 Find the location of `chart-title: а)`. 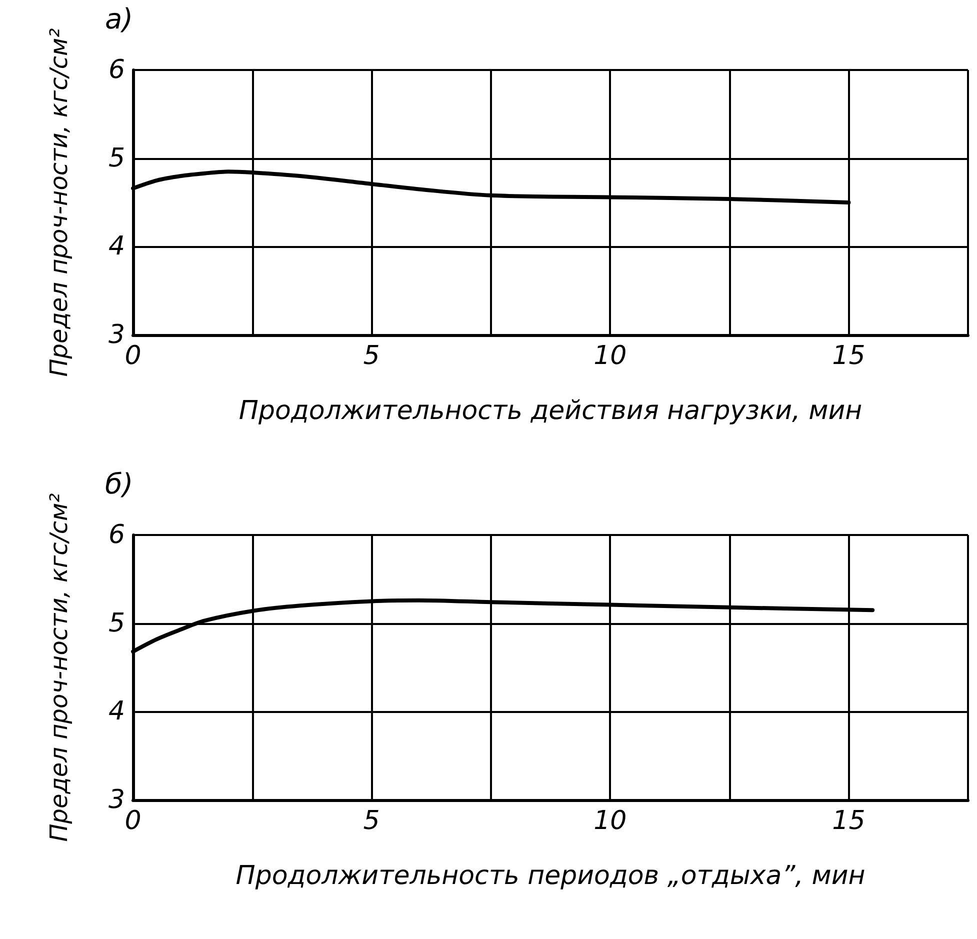

chart-title: а) is located at coordinates (119, 19).